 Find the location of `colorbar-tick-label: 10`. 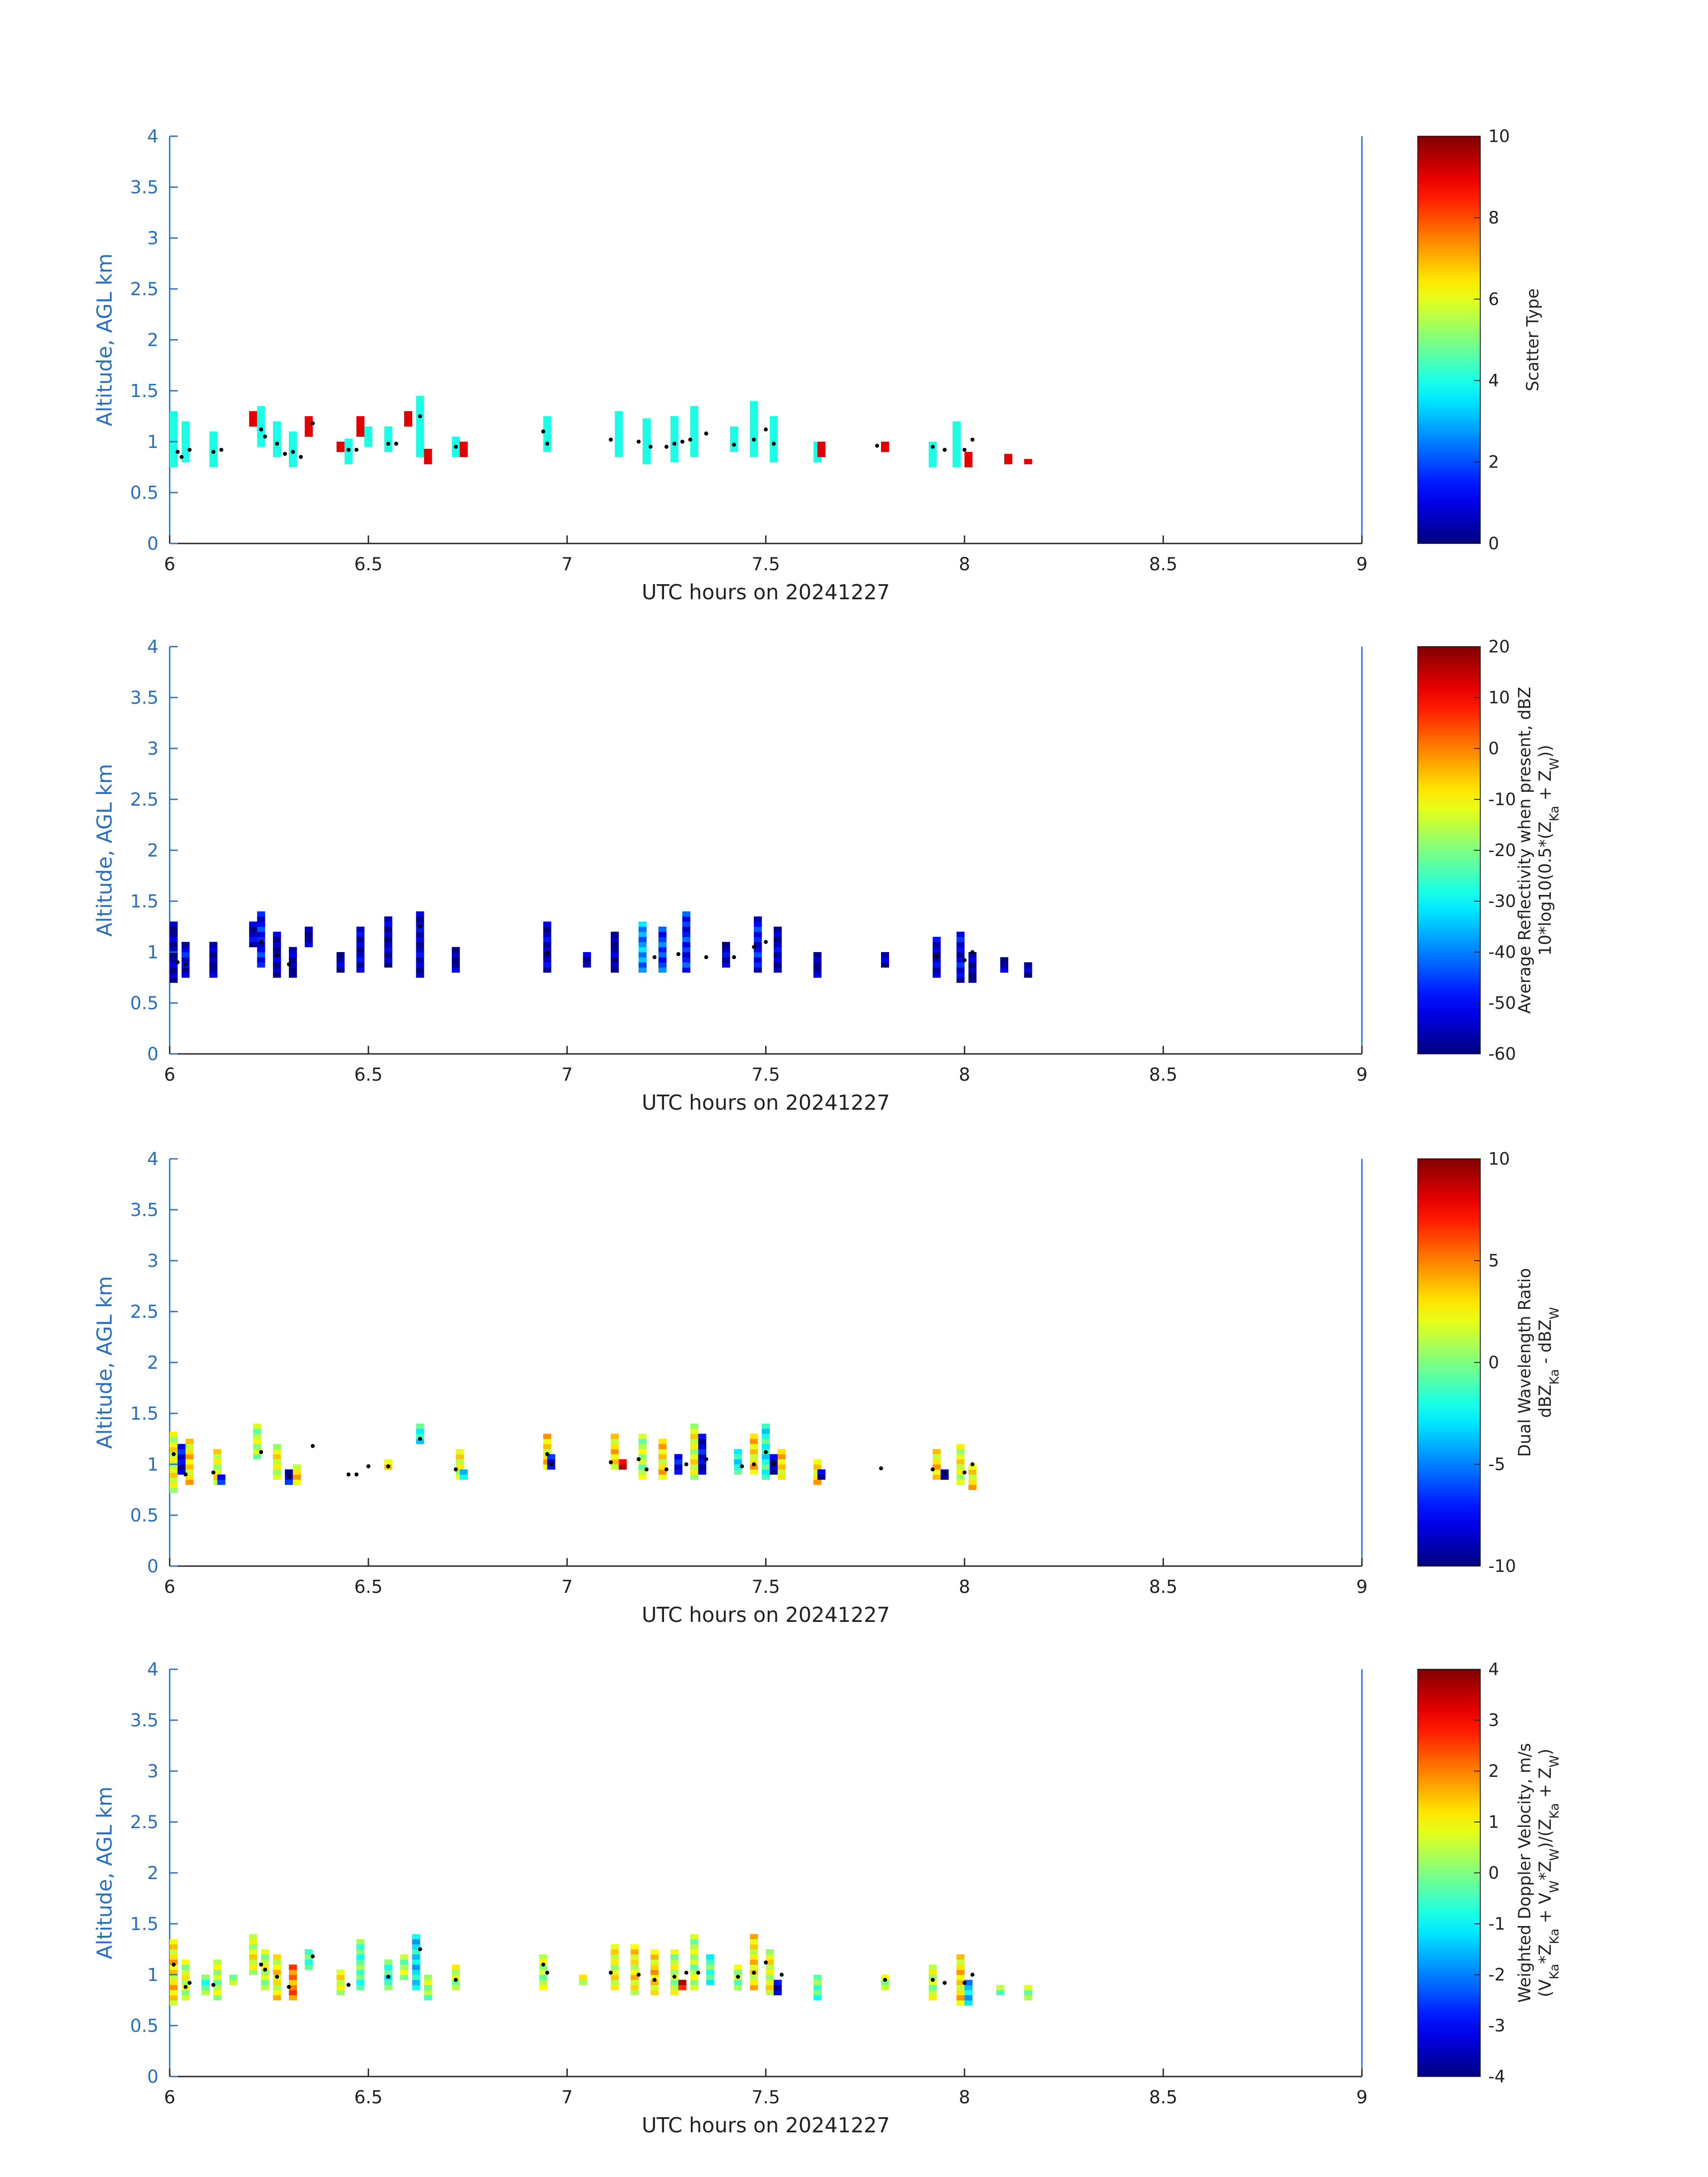

colorbar-tick-label: 10 is located at coordinates (1499, 136).